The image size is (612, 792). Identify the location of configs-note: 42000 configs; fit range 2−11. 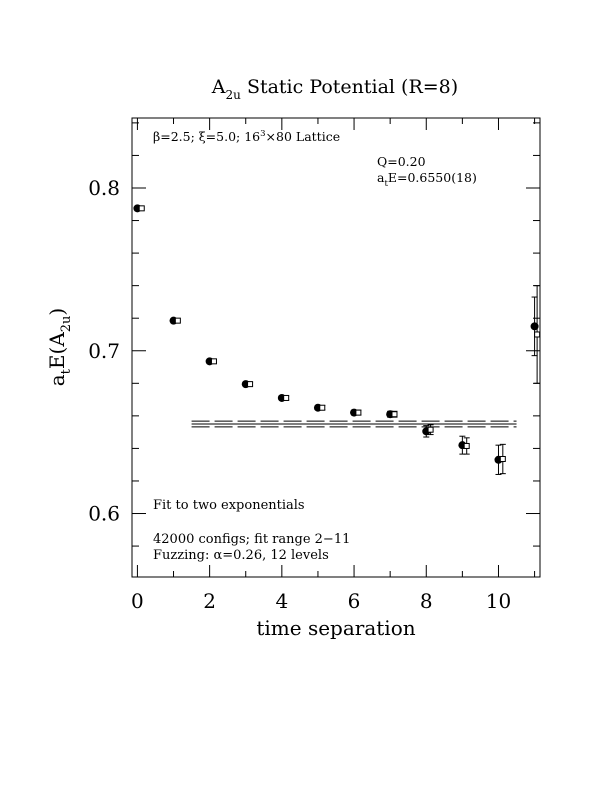
(251, 539).